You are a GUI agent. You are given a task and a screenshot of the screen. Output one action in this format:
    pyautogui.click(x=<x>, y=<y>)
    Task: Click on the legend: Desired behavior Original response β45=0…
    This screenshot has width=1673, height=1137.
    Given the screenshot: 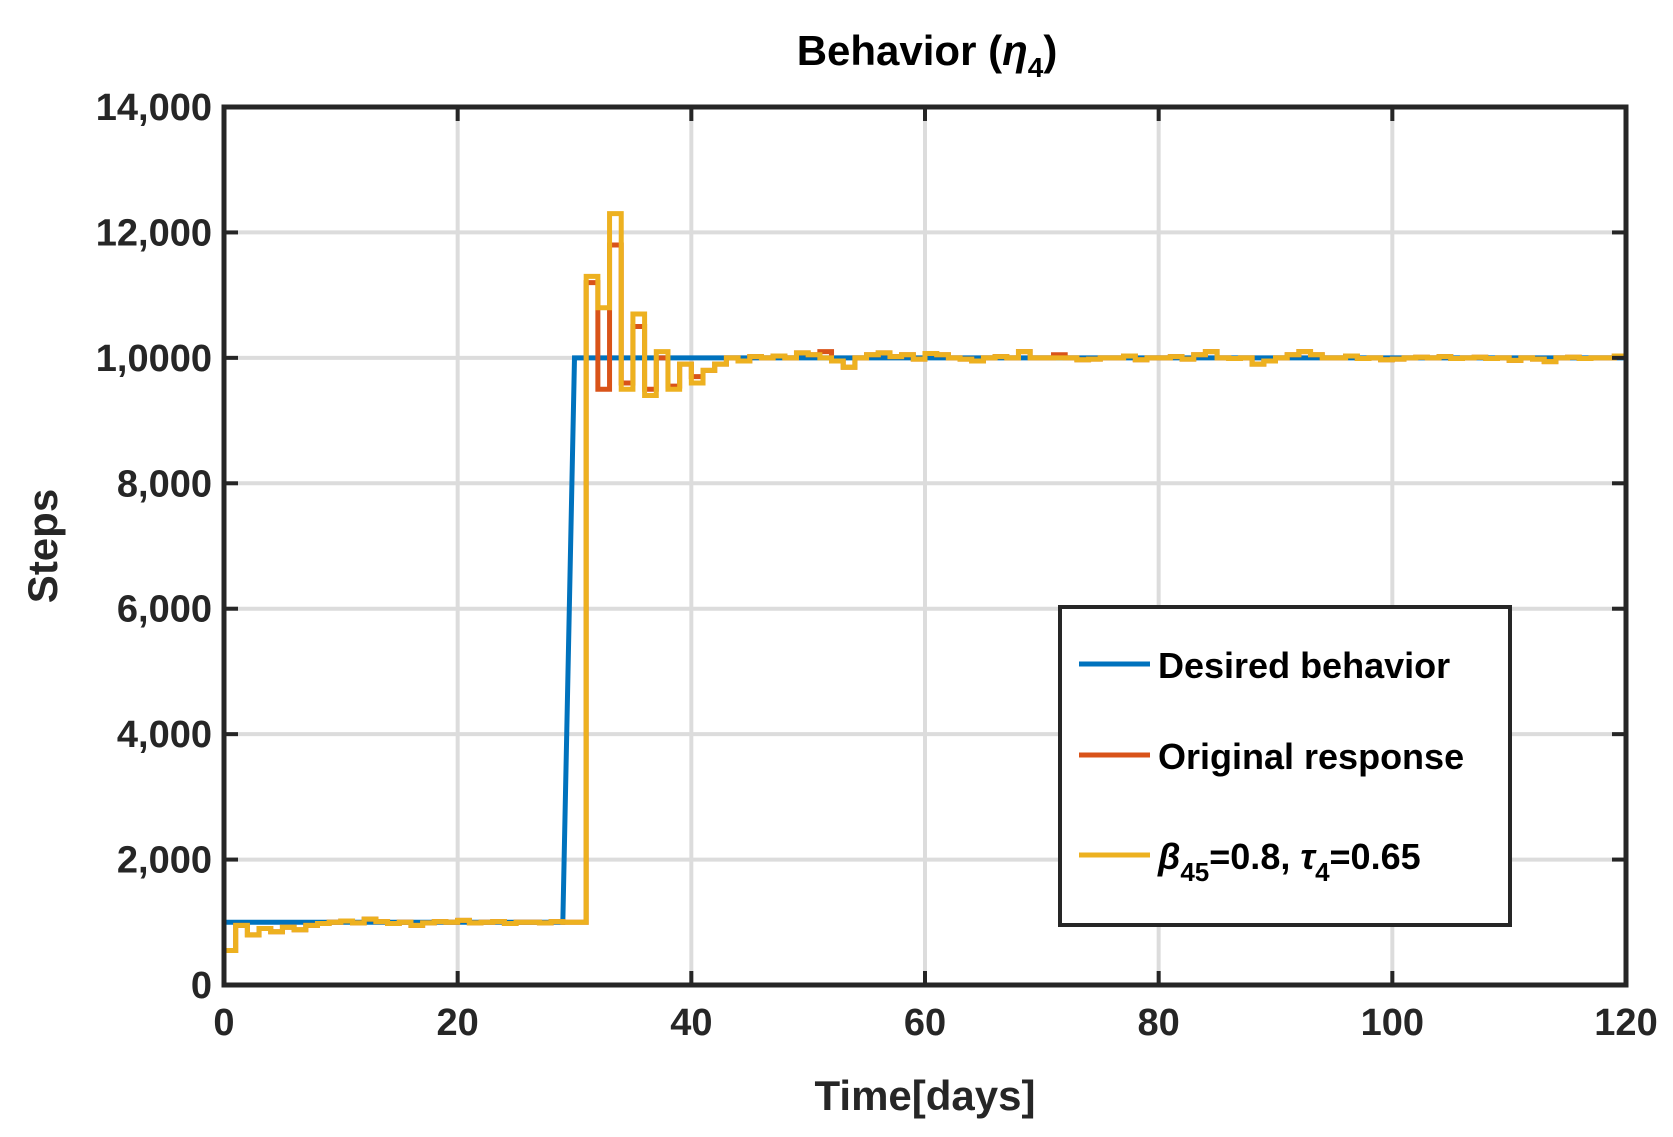 What is the action you would take?
    pyautogui.click(x=1285, y=766)
    